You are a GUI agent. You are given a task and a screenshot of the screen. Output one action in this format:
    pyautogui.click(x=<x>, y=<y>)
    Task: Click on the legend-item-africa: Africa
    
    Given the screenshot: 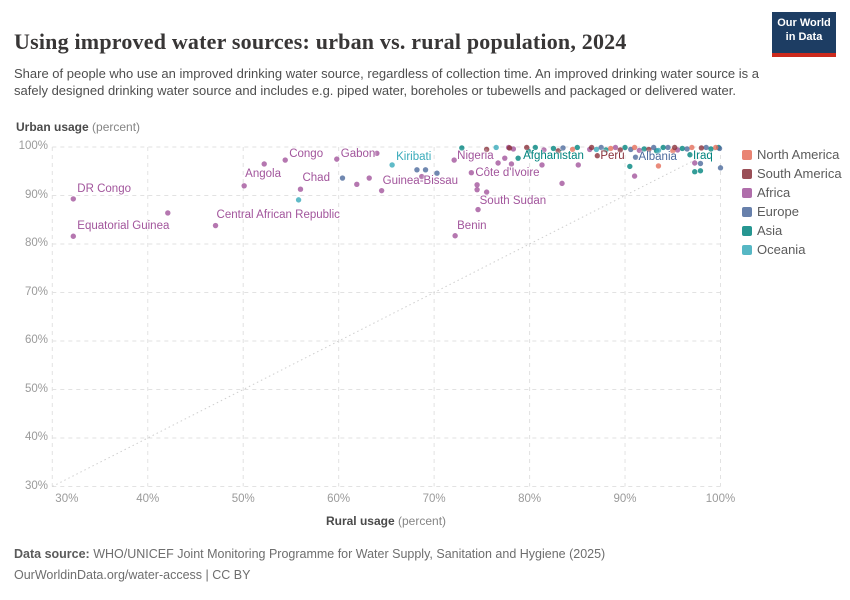 What is the action you would take?
    pyautogui.click(x=792, y=192)
    